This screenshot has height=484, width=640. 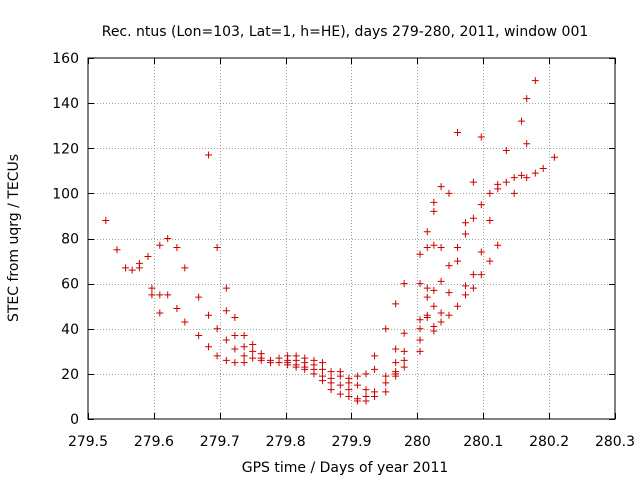 What do you see at coordinates (65, 194) in the screenshot?
I see `y-tick-label: 100` at bounding box center [65, 194].